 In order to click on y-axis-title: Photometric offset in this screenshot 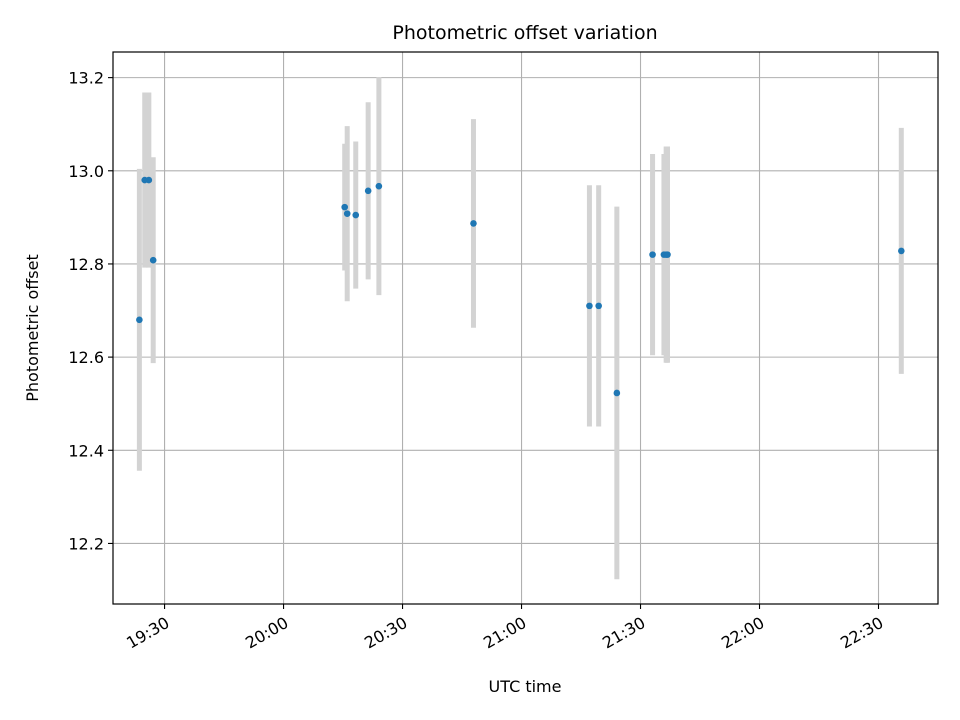, I will do `click(32, 328)`.